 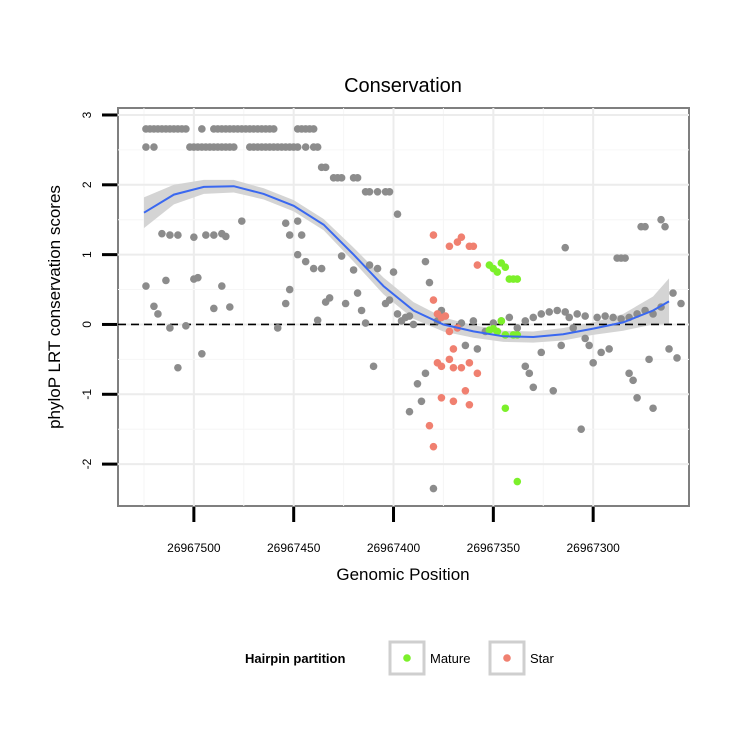 What do you see at coordinates (400, 658) in the screenshot?
I see `legend: Hairpin partition Mature Star` at bounding box center [400, 658].